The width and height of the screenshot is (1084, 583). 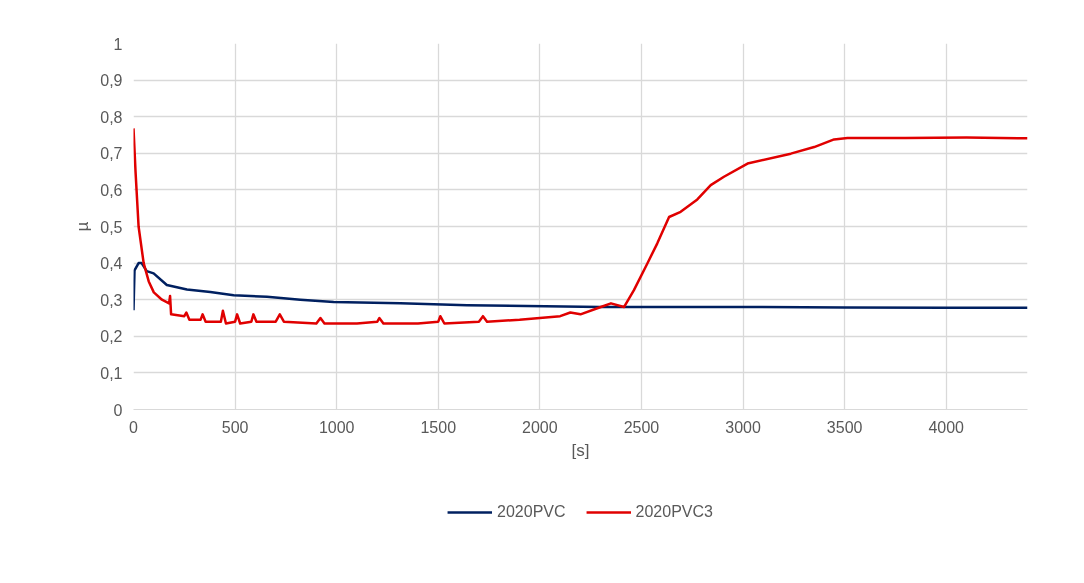 I want to click on y-tick-label: 0,3, so click(x=111, y=300).